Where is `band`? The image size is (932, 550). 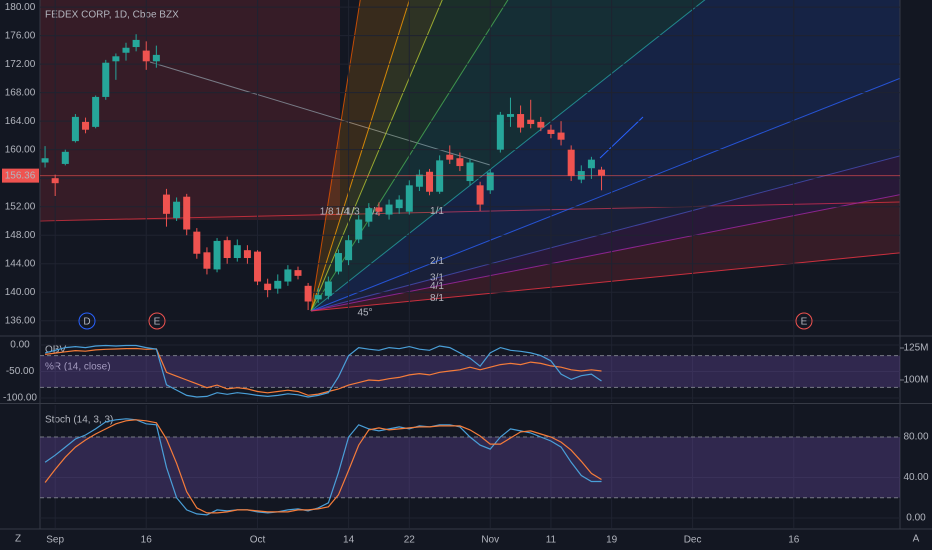 band is located at coordinates (470, 467).